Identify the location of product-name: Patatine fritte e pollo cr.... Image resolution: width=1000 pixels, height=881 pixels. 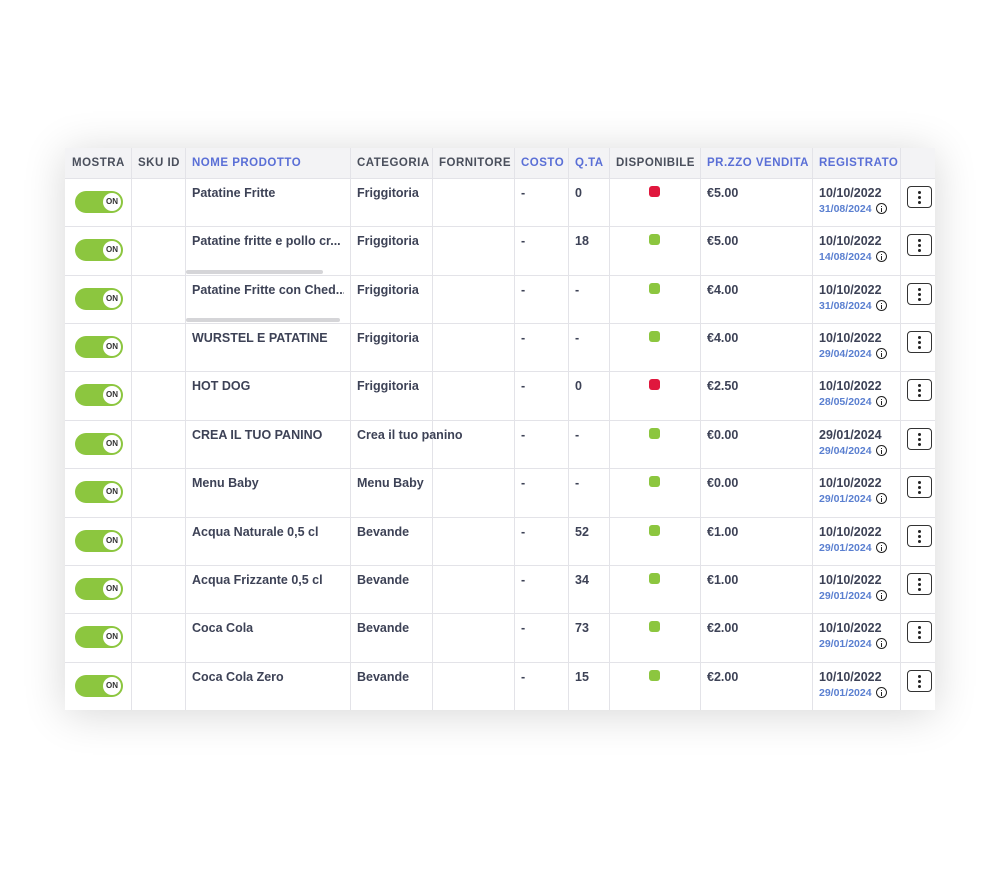
(266, 241).